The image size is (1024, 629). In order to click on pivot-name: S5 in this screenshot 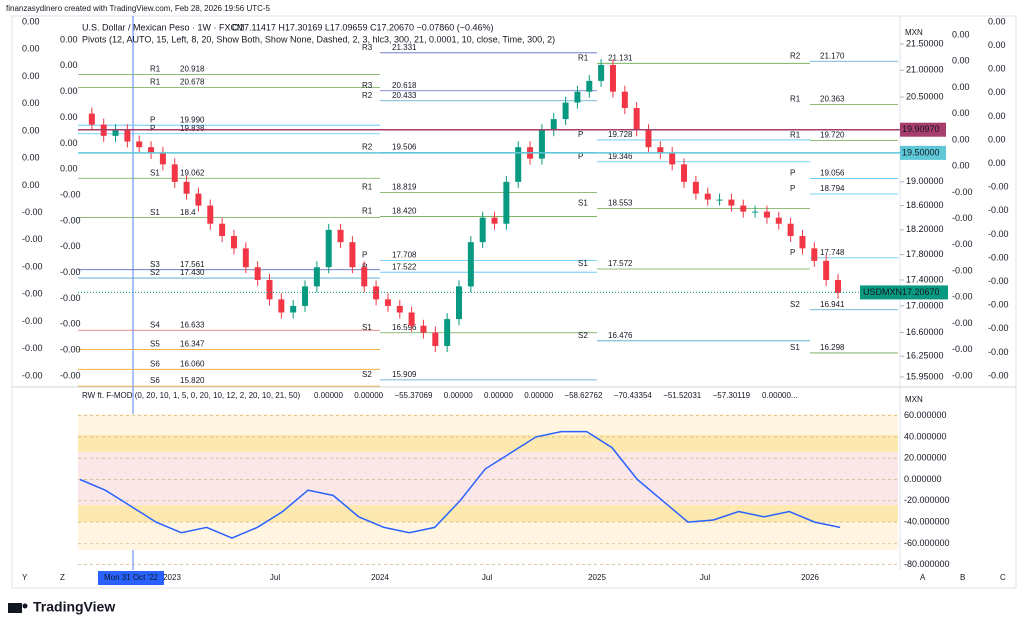, I will do `click(155, 344)`.